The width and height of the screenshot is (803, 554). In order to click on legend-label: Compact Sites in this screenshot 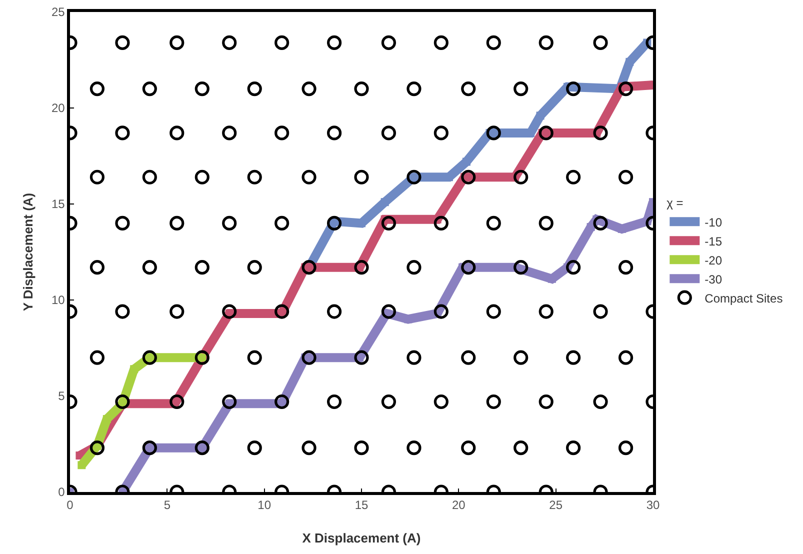, I will do `click(743, 298)`.